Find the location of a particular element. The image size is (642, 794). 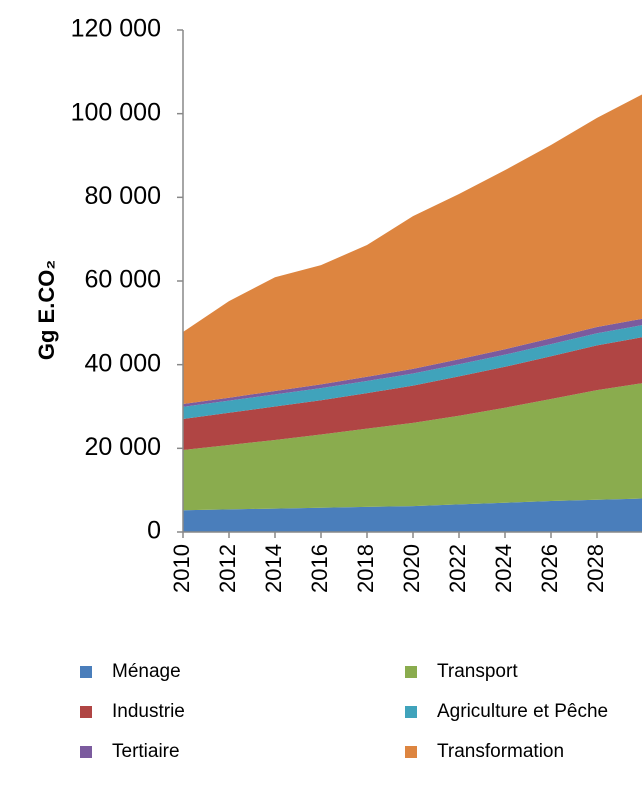

legend-label: Agriculture et Pêche is located at coordinates (522, 711).